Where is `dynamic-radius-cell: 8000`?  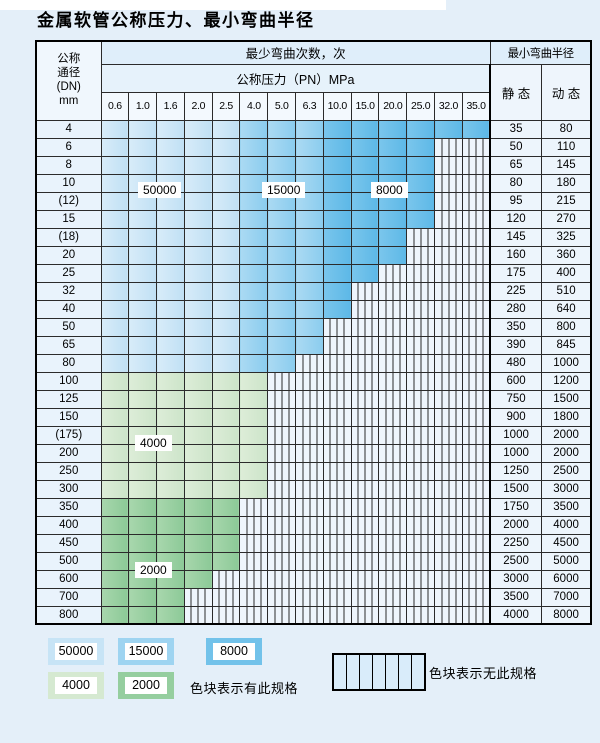 dynamic-radius-cell: 8000 is located at coordinates (566, 615).